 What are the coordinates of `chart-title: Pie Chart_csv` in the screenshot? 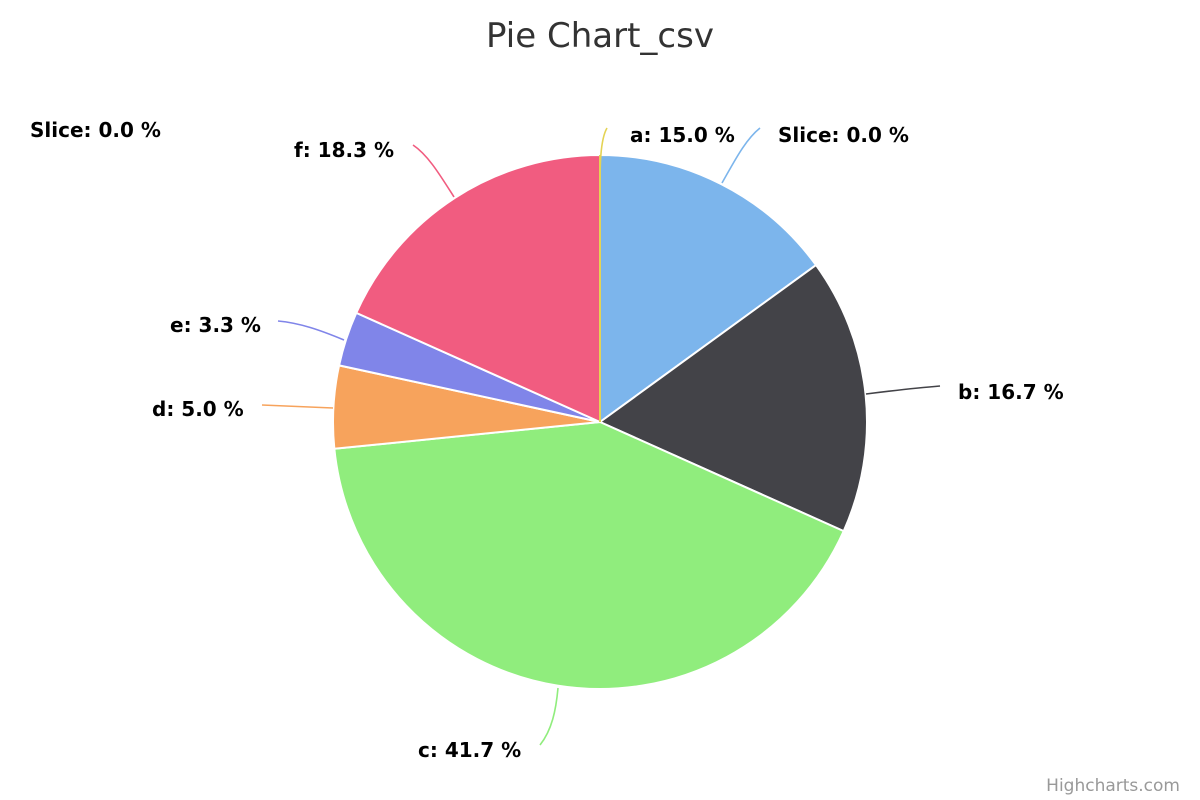 It's located at (600, 36).